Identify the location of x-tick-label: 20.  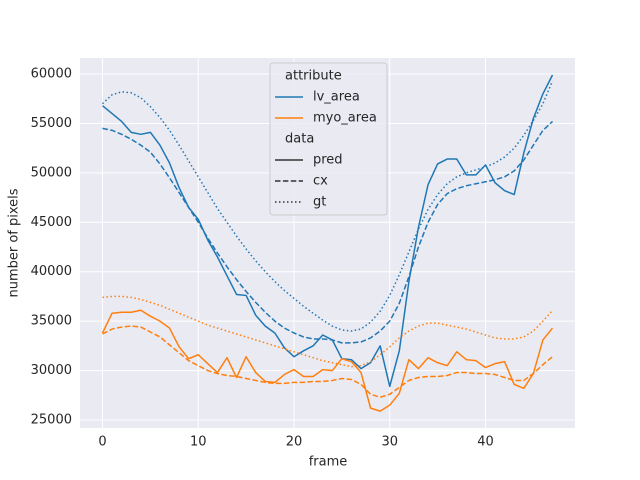
(294, 442).